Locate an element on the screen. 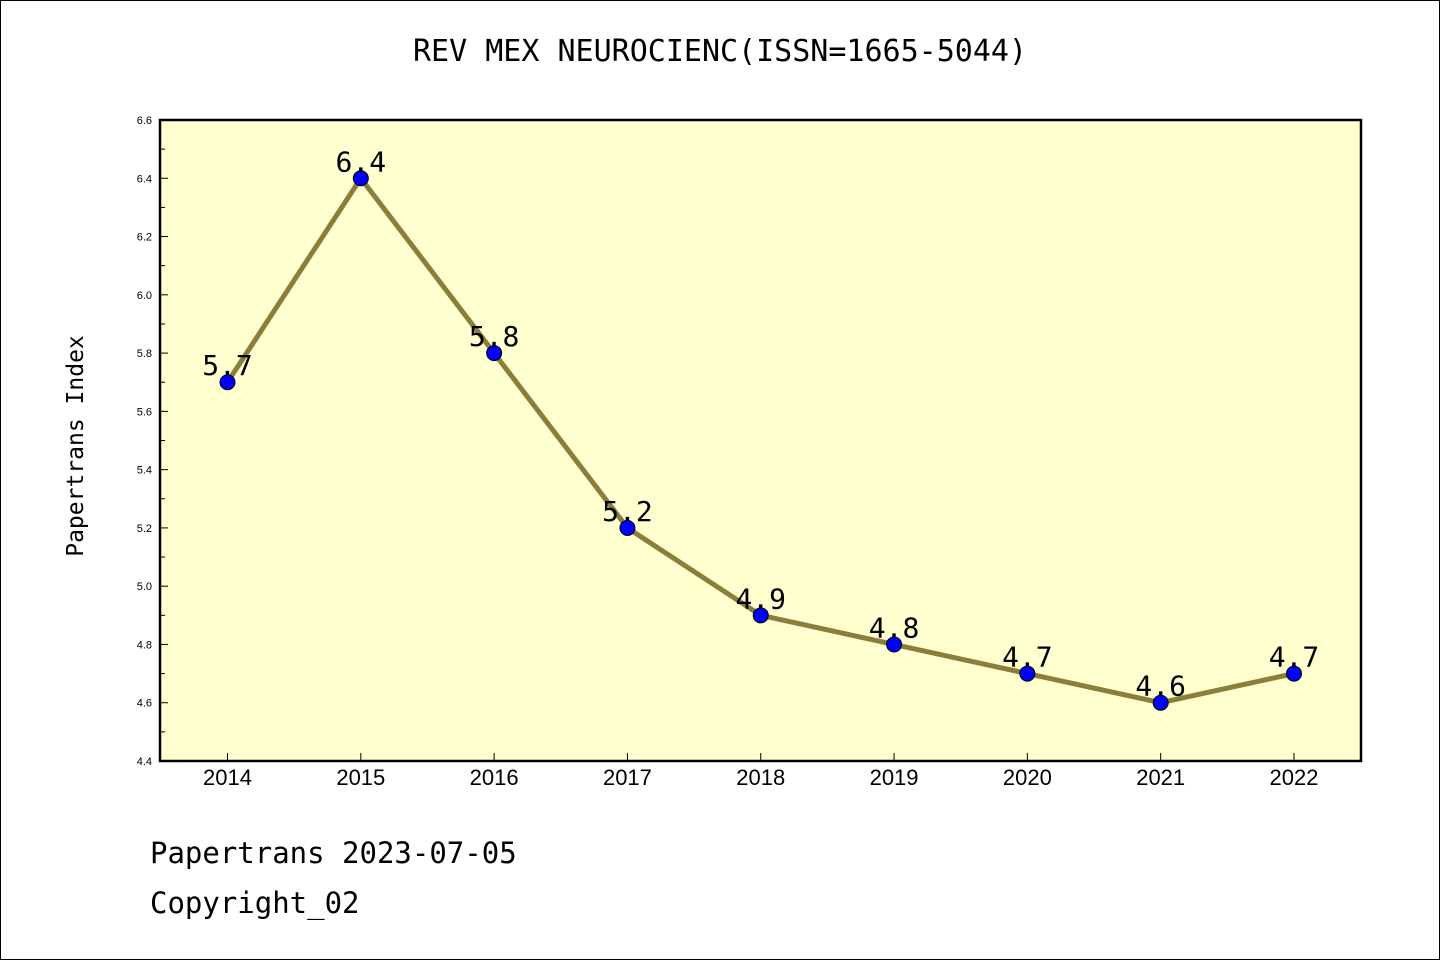  y-tick-label: 4.8 is located at coordinates (144, 645).